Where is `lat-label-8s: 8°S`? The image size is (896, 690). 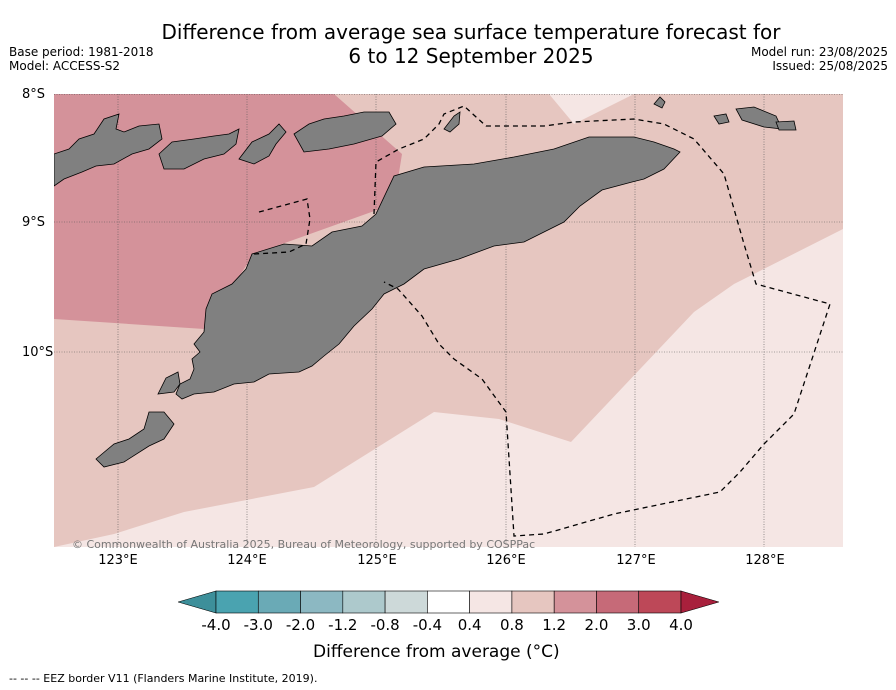 lat-label-8s: 8°S is located at coordinates (34, 94).